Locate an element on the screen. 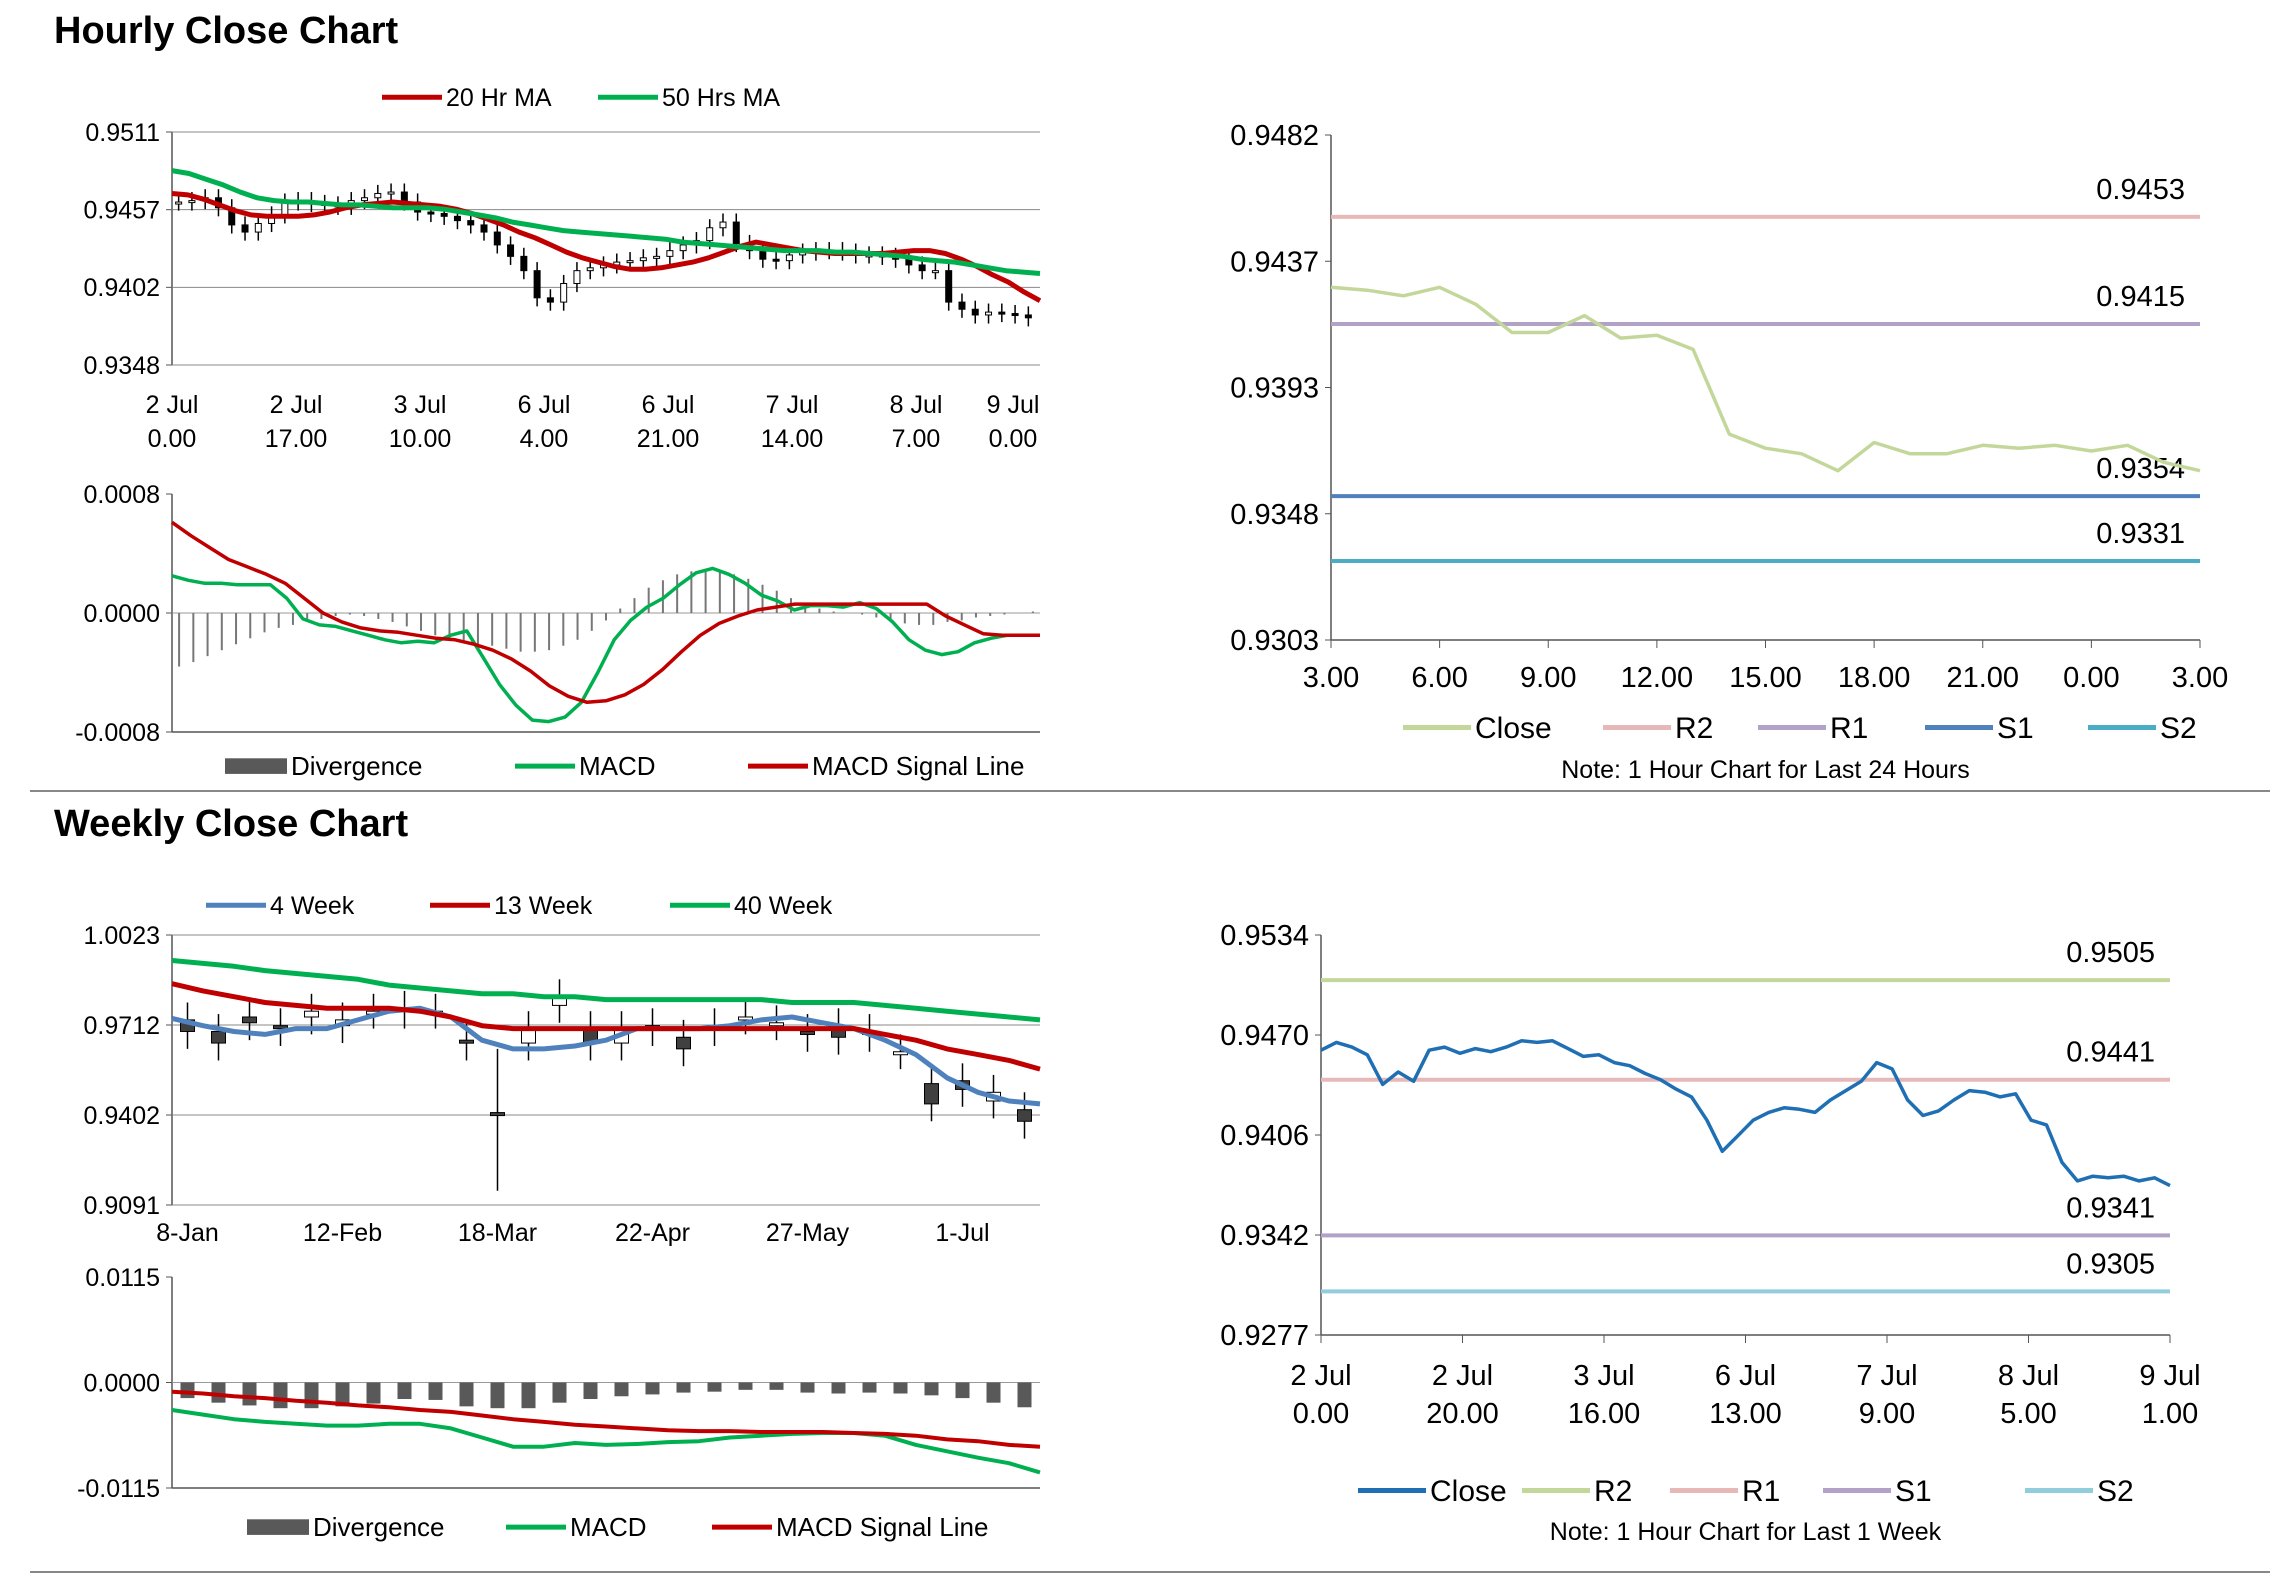  y-tick-label: 0.9457 is located at coordinates (122, 210).